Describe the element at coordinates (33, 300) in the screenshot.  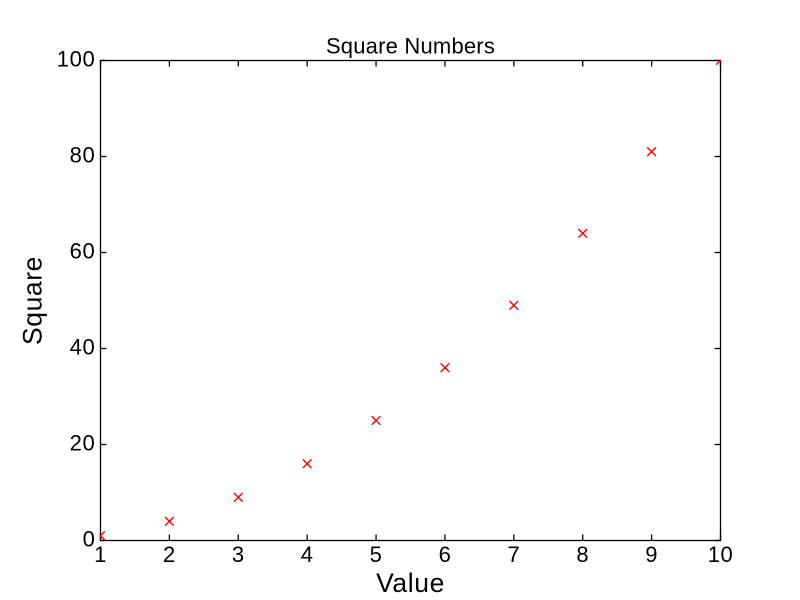
I see `svg-text: Square` at that location.